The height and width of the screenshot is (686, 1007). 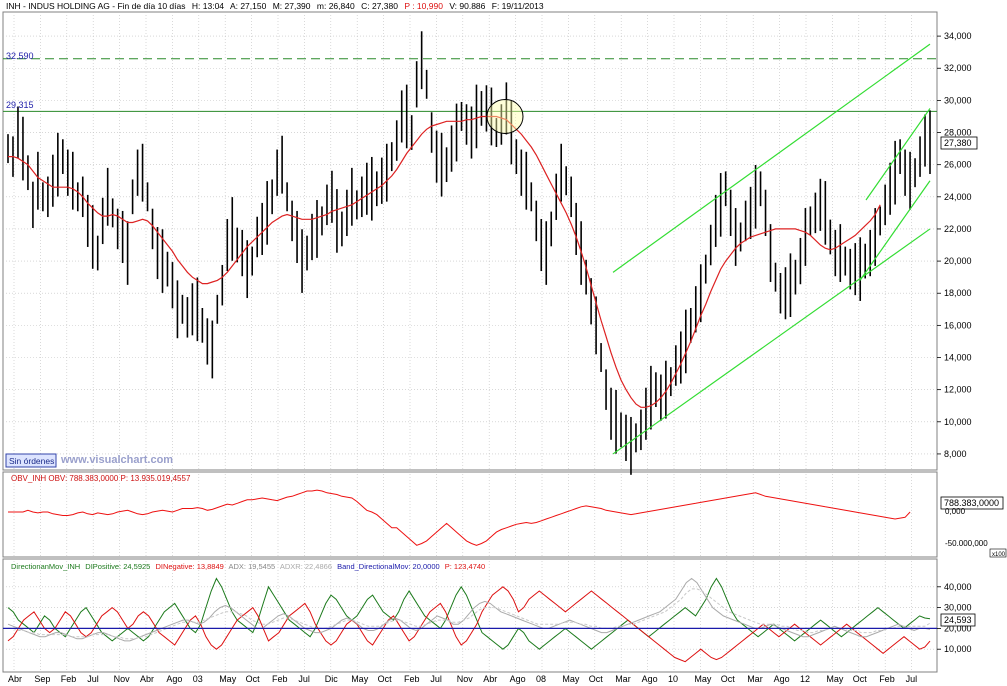 What do you see at coordinates (958, 325) in the screenshot?
I see `price-tick-label: 16,000` at bounding box center [958, 325].